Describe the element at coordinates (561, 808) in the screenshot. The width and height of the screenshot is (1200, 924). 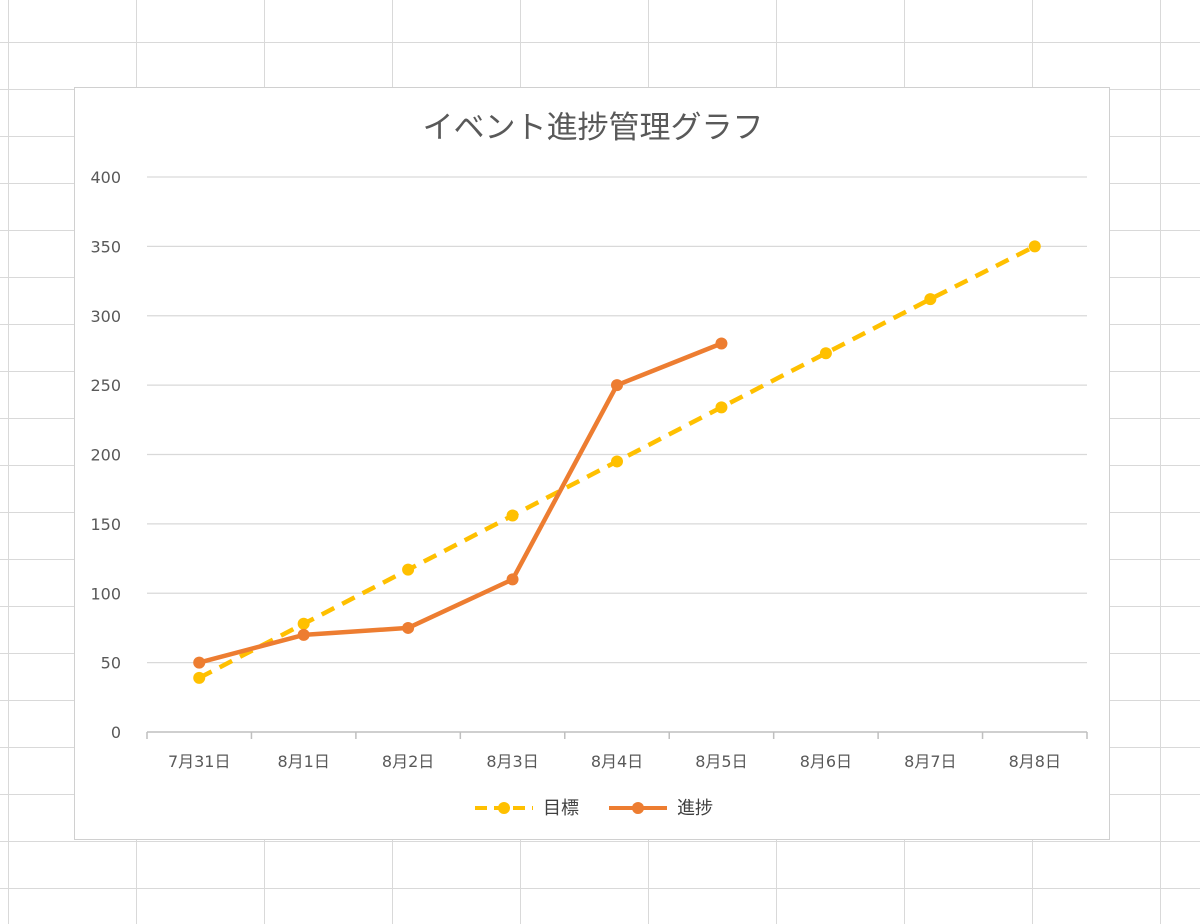
I see `legend-label-target: 目標` at that location.